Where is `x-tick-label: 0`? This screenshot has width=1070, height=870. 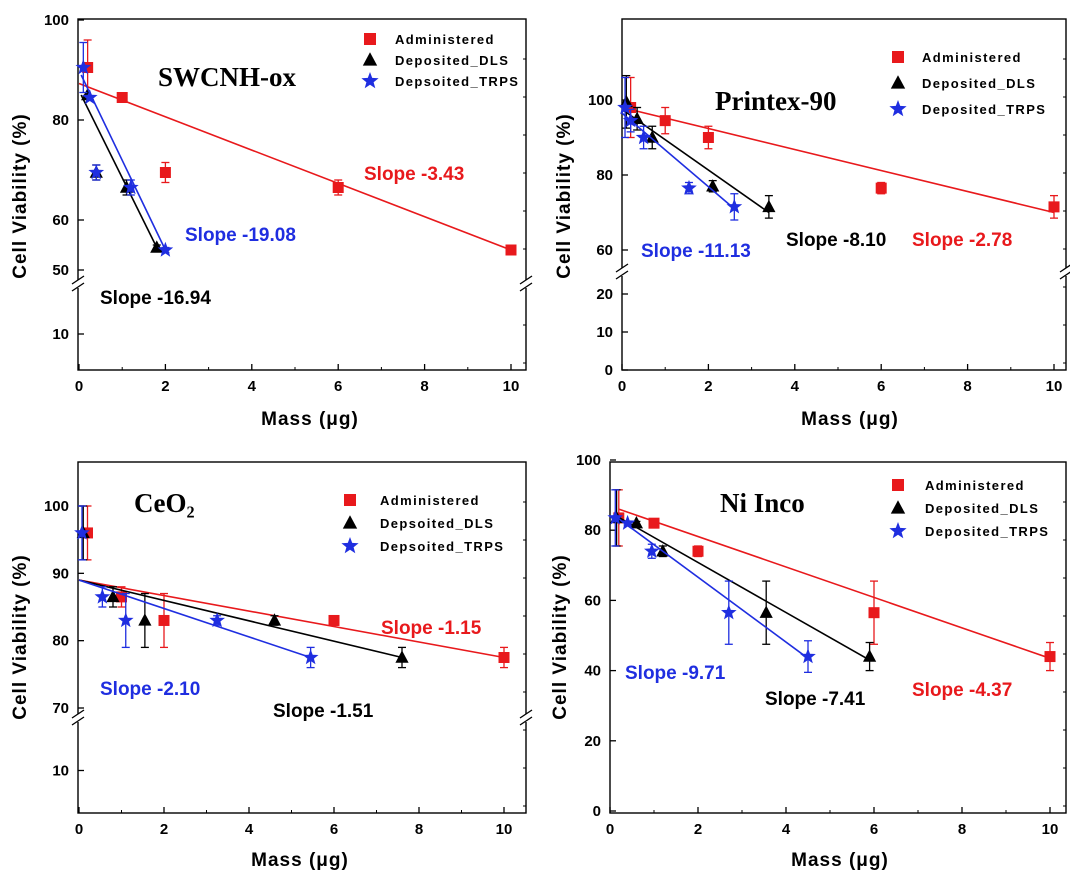 x-tick-label: 0 is located at coordinates (79, 386).